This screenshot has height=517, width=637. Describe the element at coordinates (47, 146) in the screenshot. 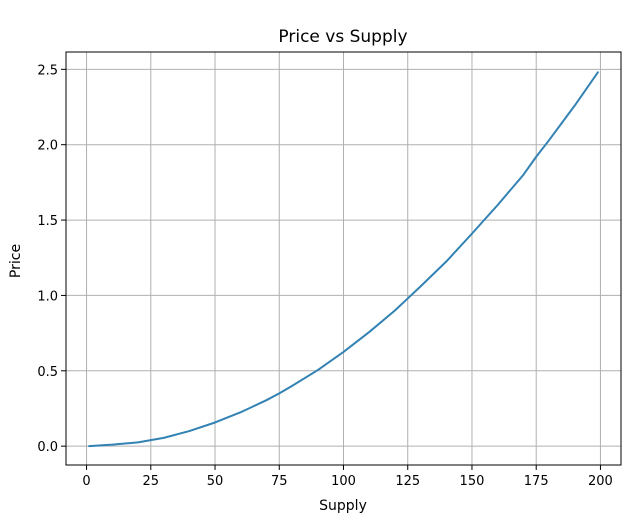

I see `y-tick-label: 2.0` at that location.